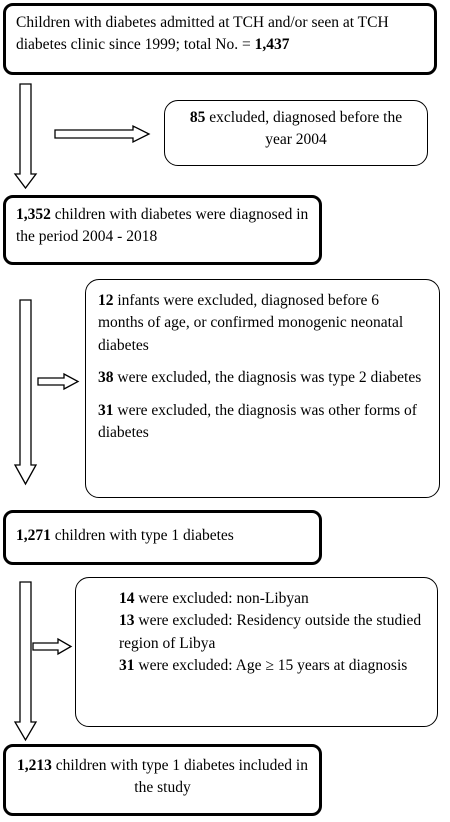  Describe the element at coordinates (106, 300) in the screenshot. I see `exclusion2-item-1-count: 12` at that location.